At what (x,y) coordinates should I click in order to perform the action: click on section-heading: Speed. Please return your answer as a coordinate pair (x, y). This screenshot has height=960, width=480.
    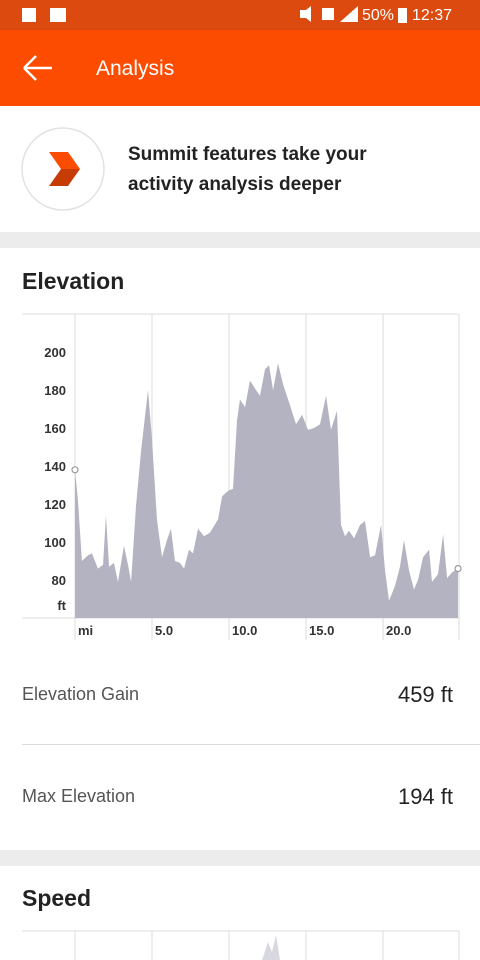
    Looking at the image, I should click on (57, 898).